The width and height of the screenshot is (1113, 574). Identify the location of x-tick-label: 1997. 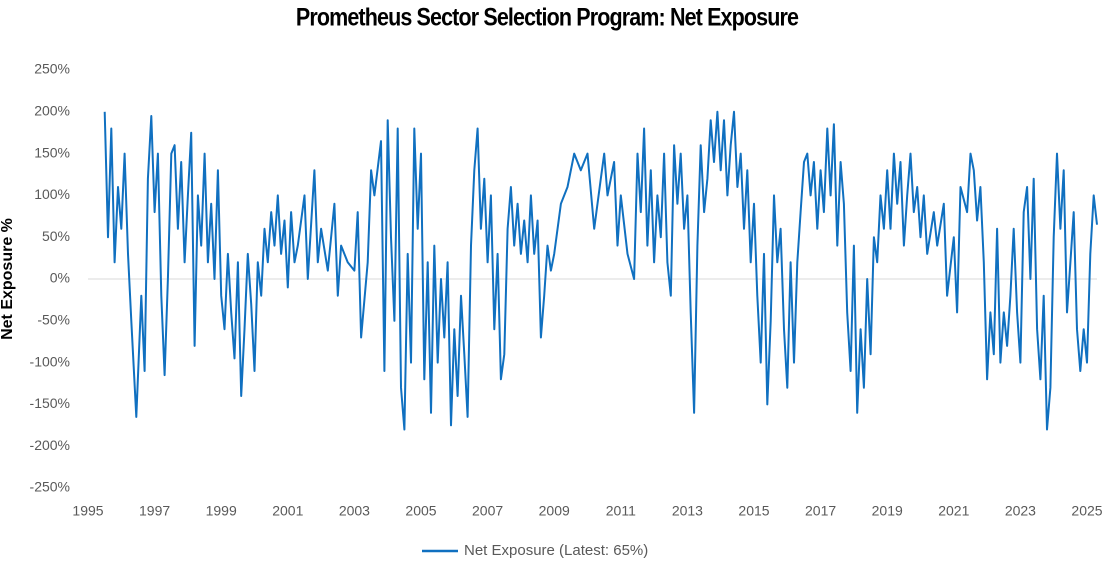
(154, 511).